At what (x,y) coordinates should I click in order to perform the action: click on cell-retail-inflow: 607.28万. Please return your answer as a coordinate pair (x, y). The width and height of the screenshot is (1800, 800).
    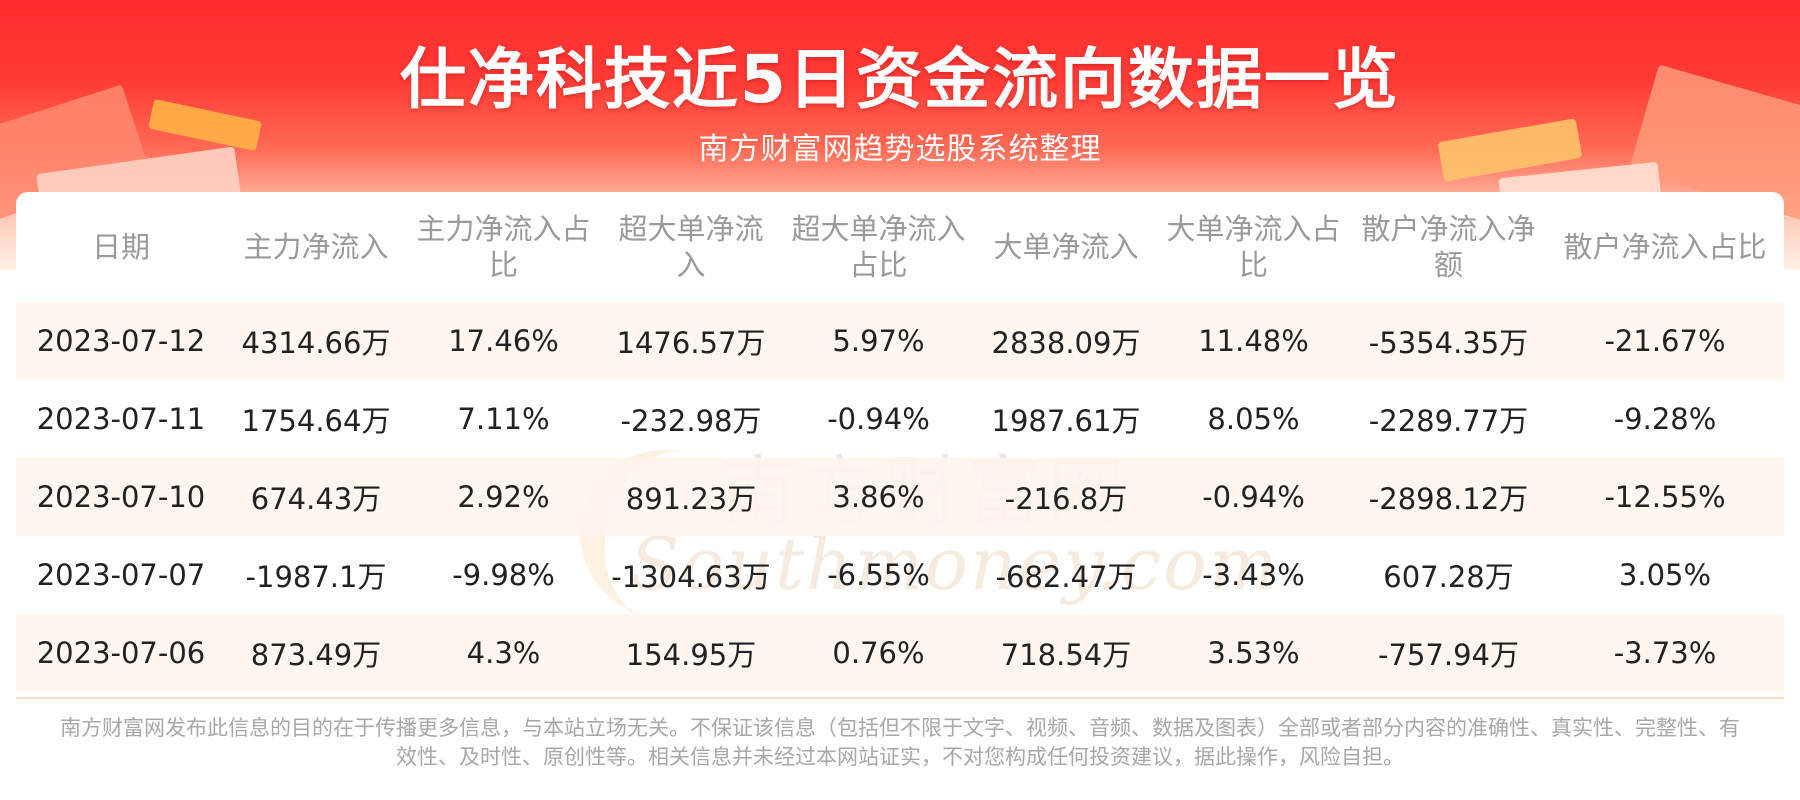
    Looking at the image, I should click on (1448, 577).